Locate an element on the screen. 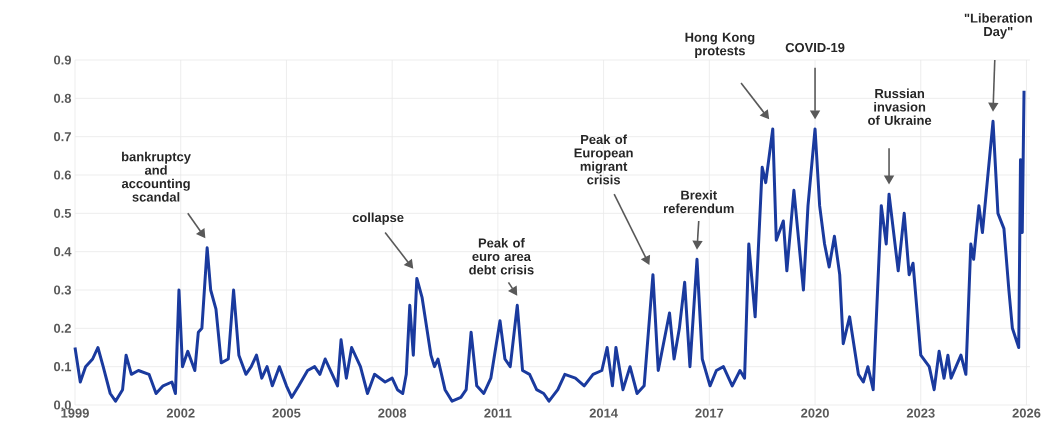 The width and height of the screenshot is (1058, 433). annotation: Russian invasion of Ukraine is located at coordinates (900, 106).